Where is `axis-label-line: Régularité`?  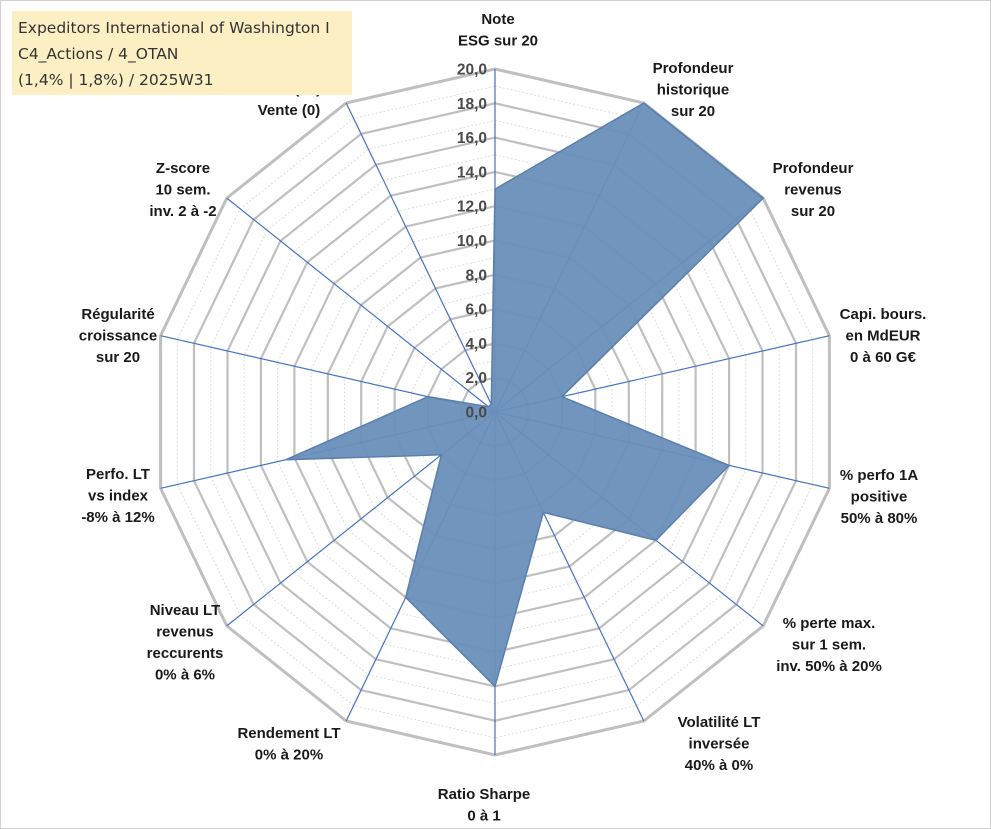 axis-label-line: Régularité is located at coordinates (117, 314).